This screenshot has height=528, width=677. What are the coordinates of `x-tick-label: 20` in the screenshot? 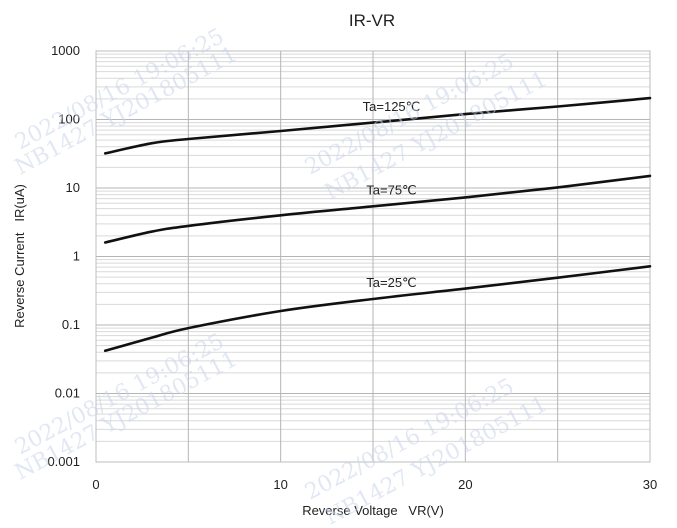 It's located at (465, 484).